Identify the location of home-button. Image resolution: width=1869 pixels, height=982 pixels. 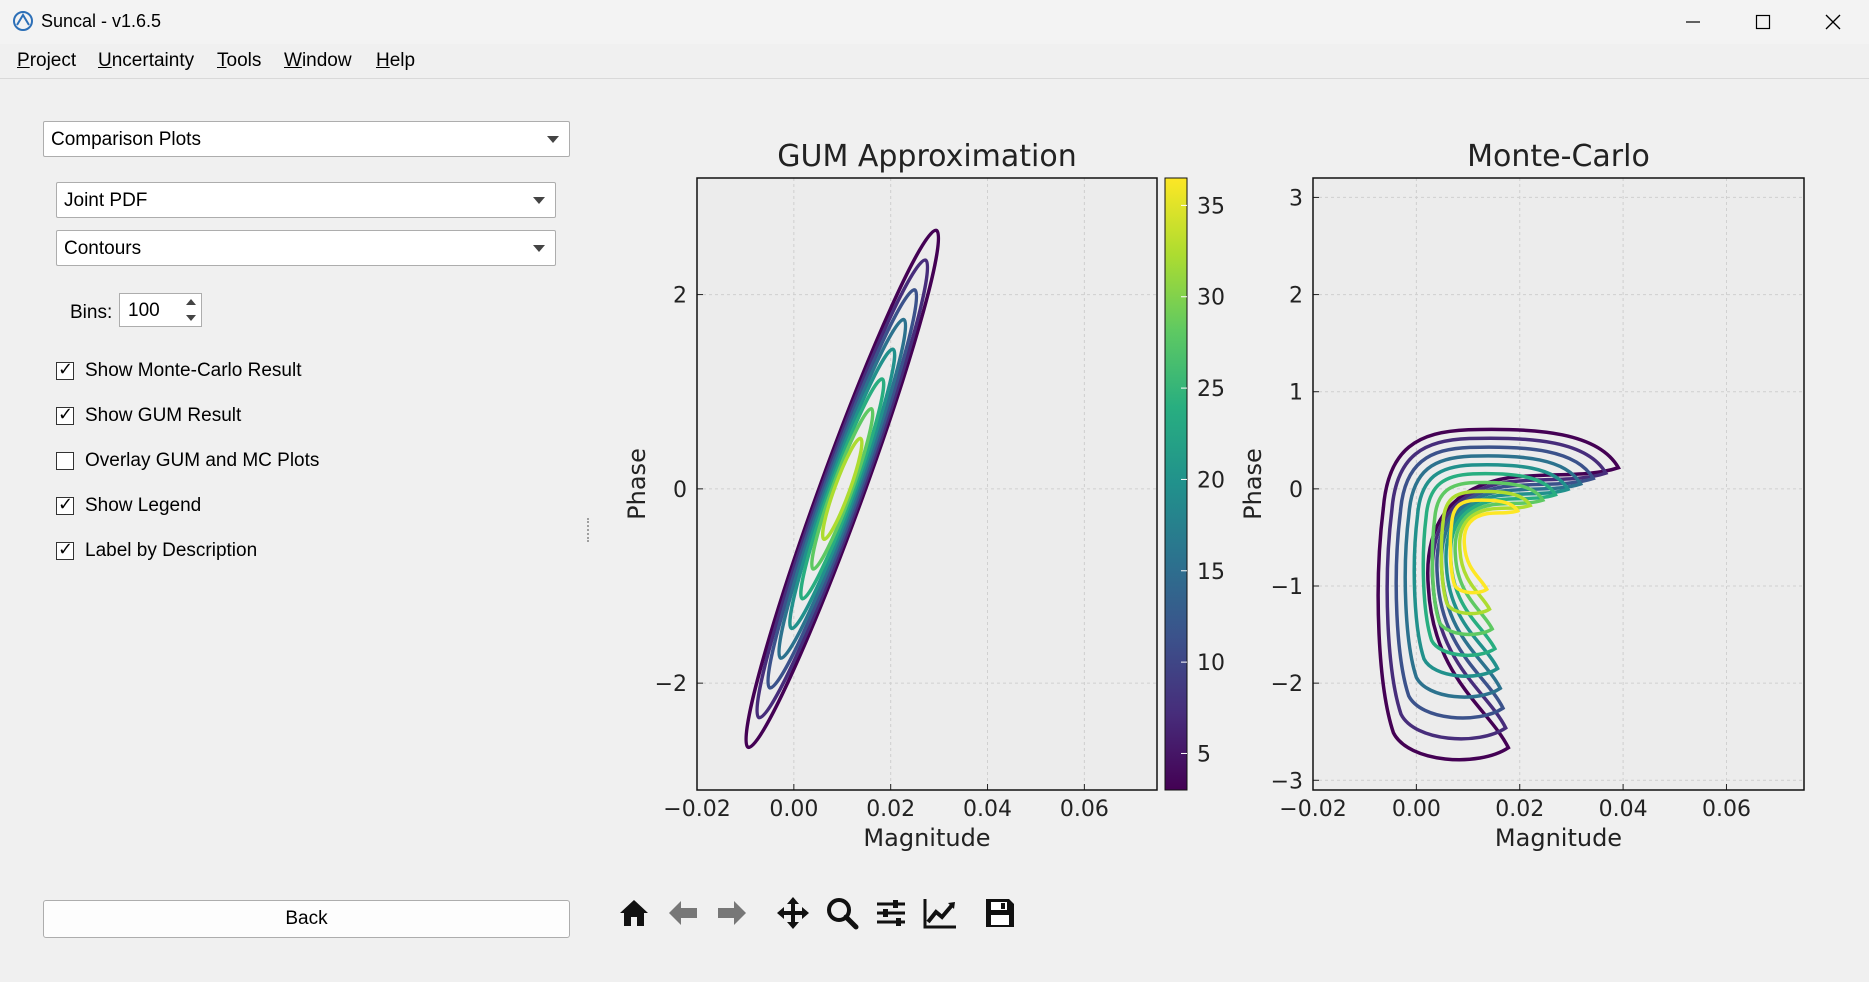
(634, 913).